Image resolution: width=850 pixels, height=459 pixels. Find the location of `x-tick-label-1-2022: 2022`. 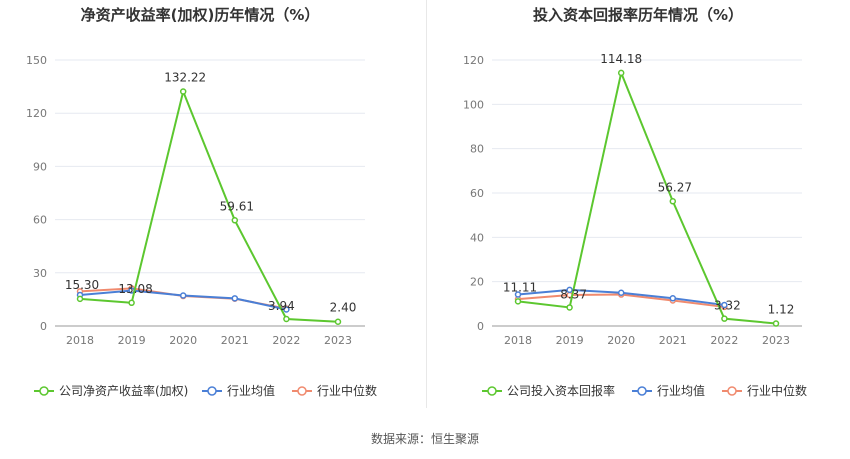

x-tick-label-1-2022: 2022 is located at coordinates (724, 340).